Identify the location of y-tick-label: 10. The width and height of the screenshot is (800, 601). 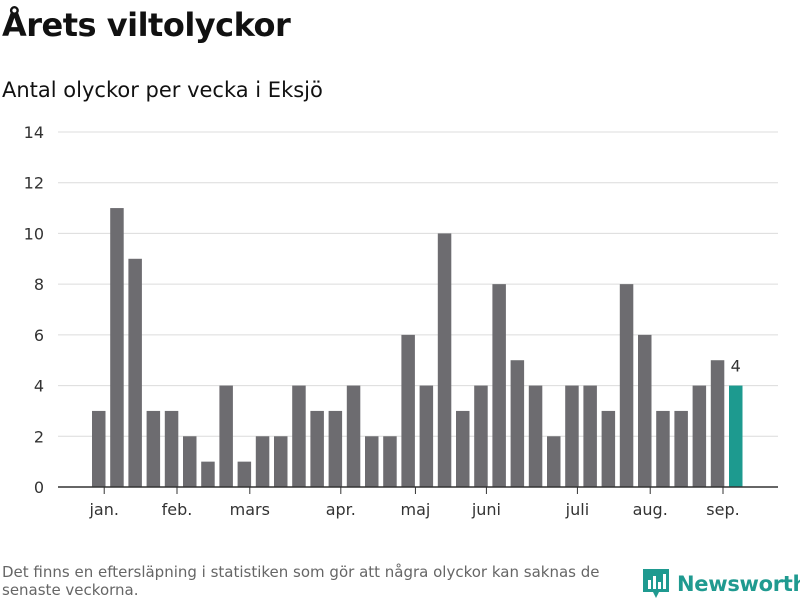
(34, 233).